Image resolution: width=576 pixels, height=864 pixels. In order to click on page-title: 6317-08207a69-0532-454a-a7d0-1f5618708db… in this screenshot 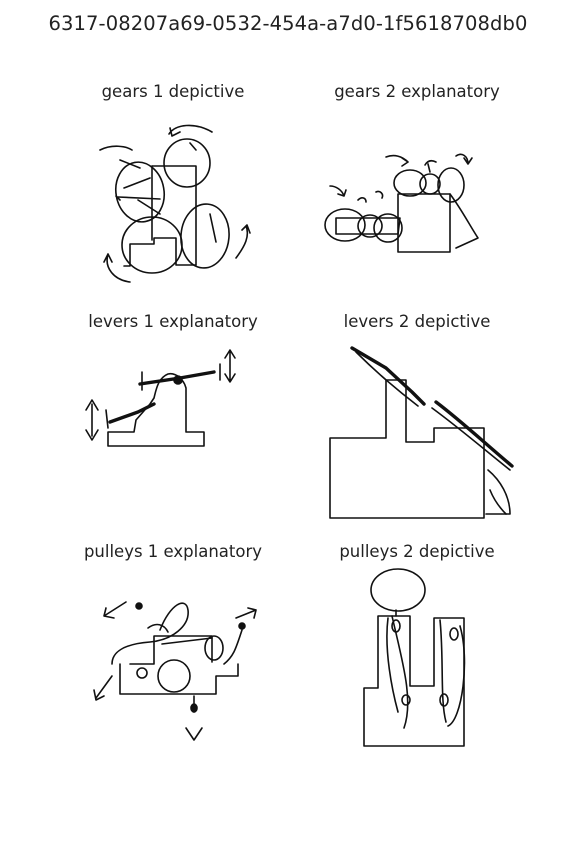, I will do `click(288, 23)`.